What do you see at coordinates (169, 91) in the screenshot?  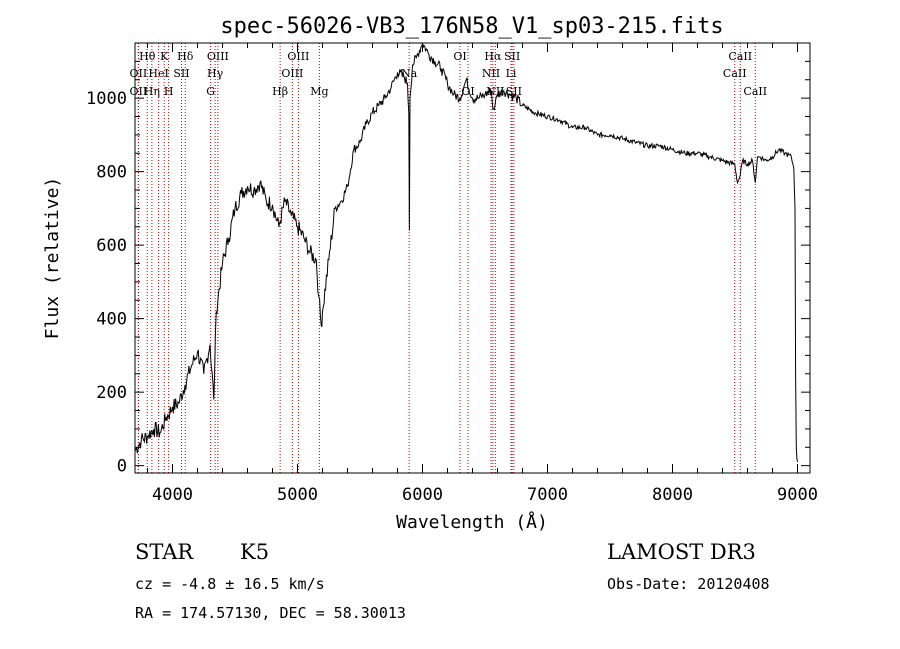 I see `spectral-line-label: H` at bounding box center [169, 91].